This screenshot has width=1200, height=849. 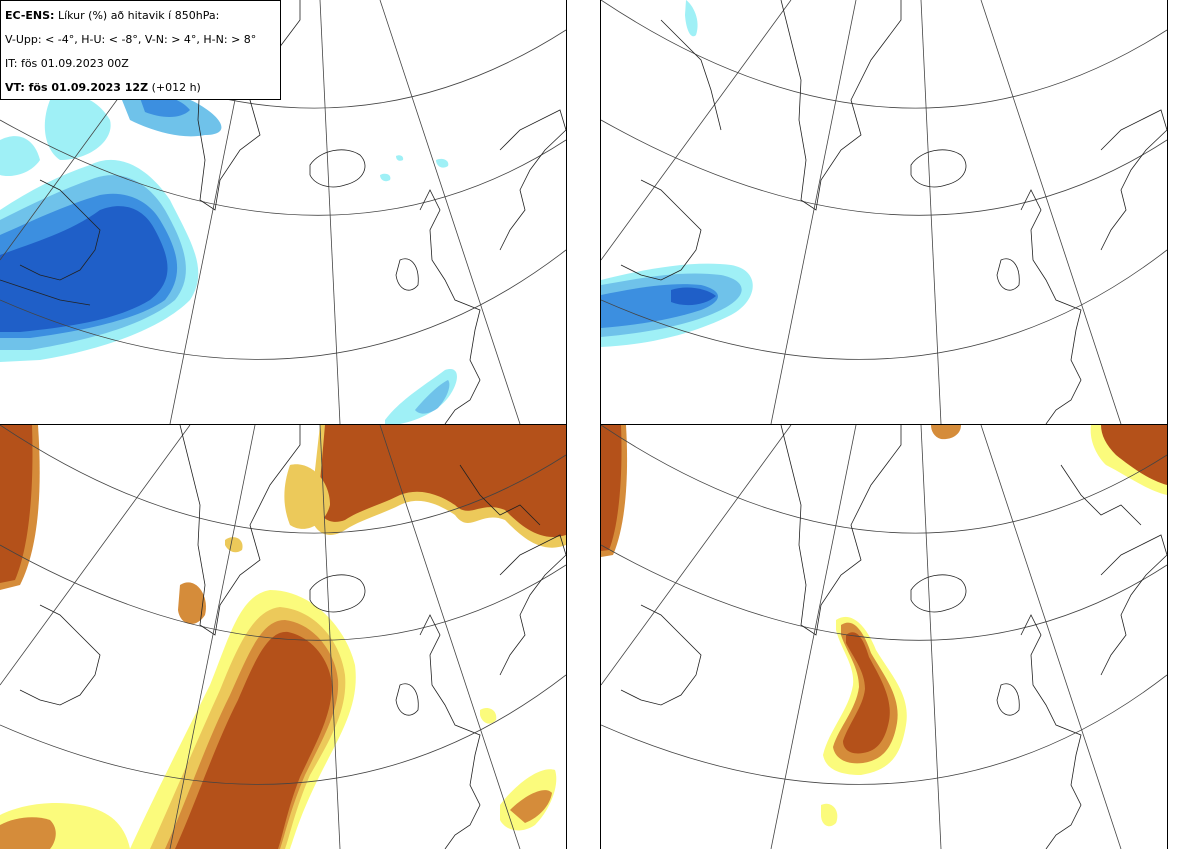 I want to click on valid-time: VT: fös 01.09.2023 12Z, so click(x=77, y=87).